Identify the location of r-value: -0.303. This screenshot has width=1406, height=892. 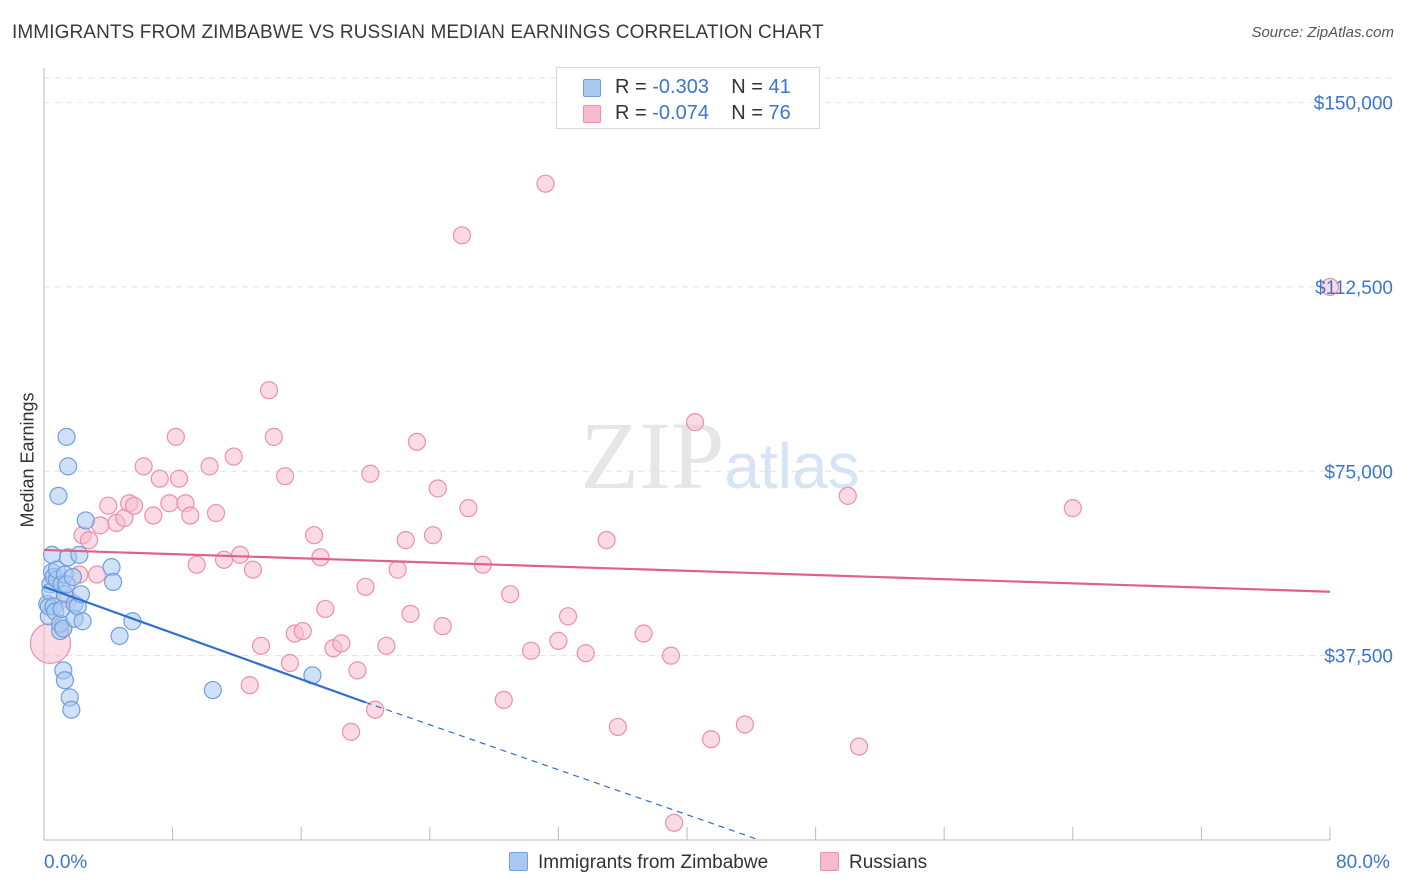
(680, 87).